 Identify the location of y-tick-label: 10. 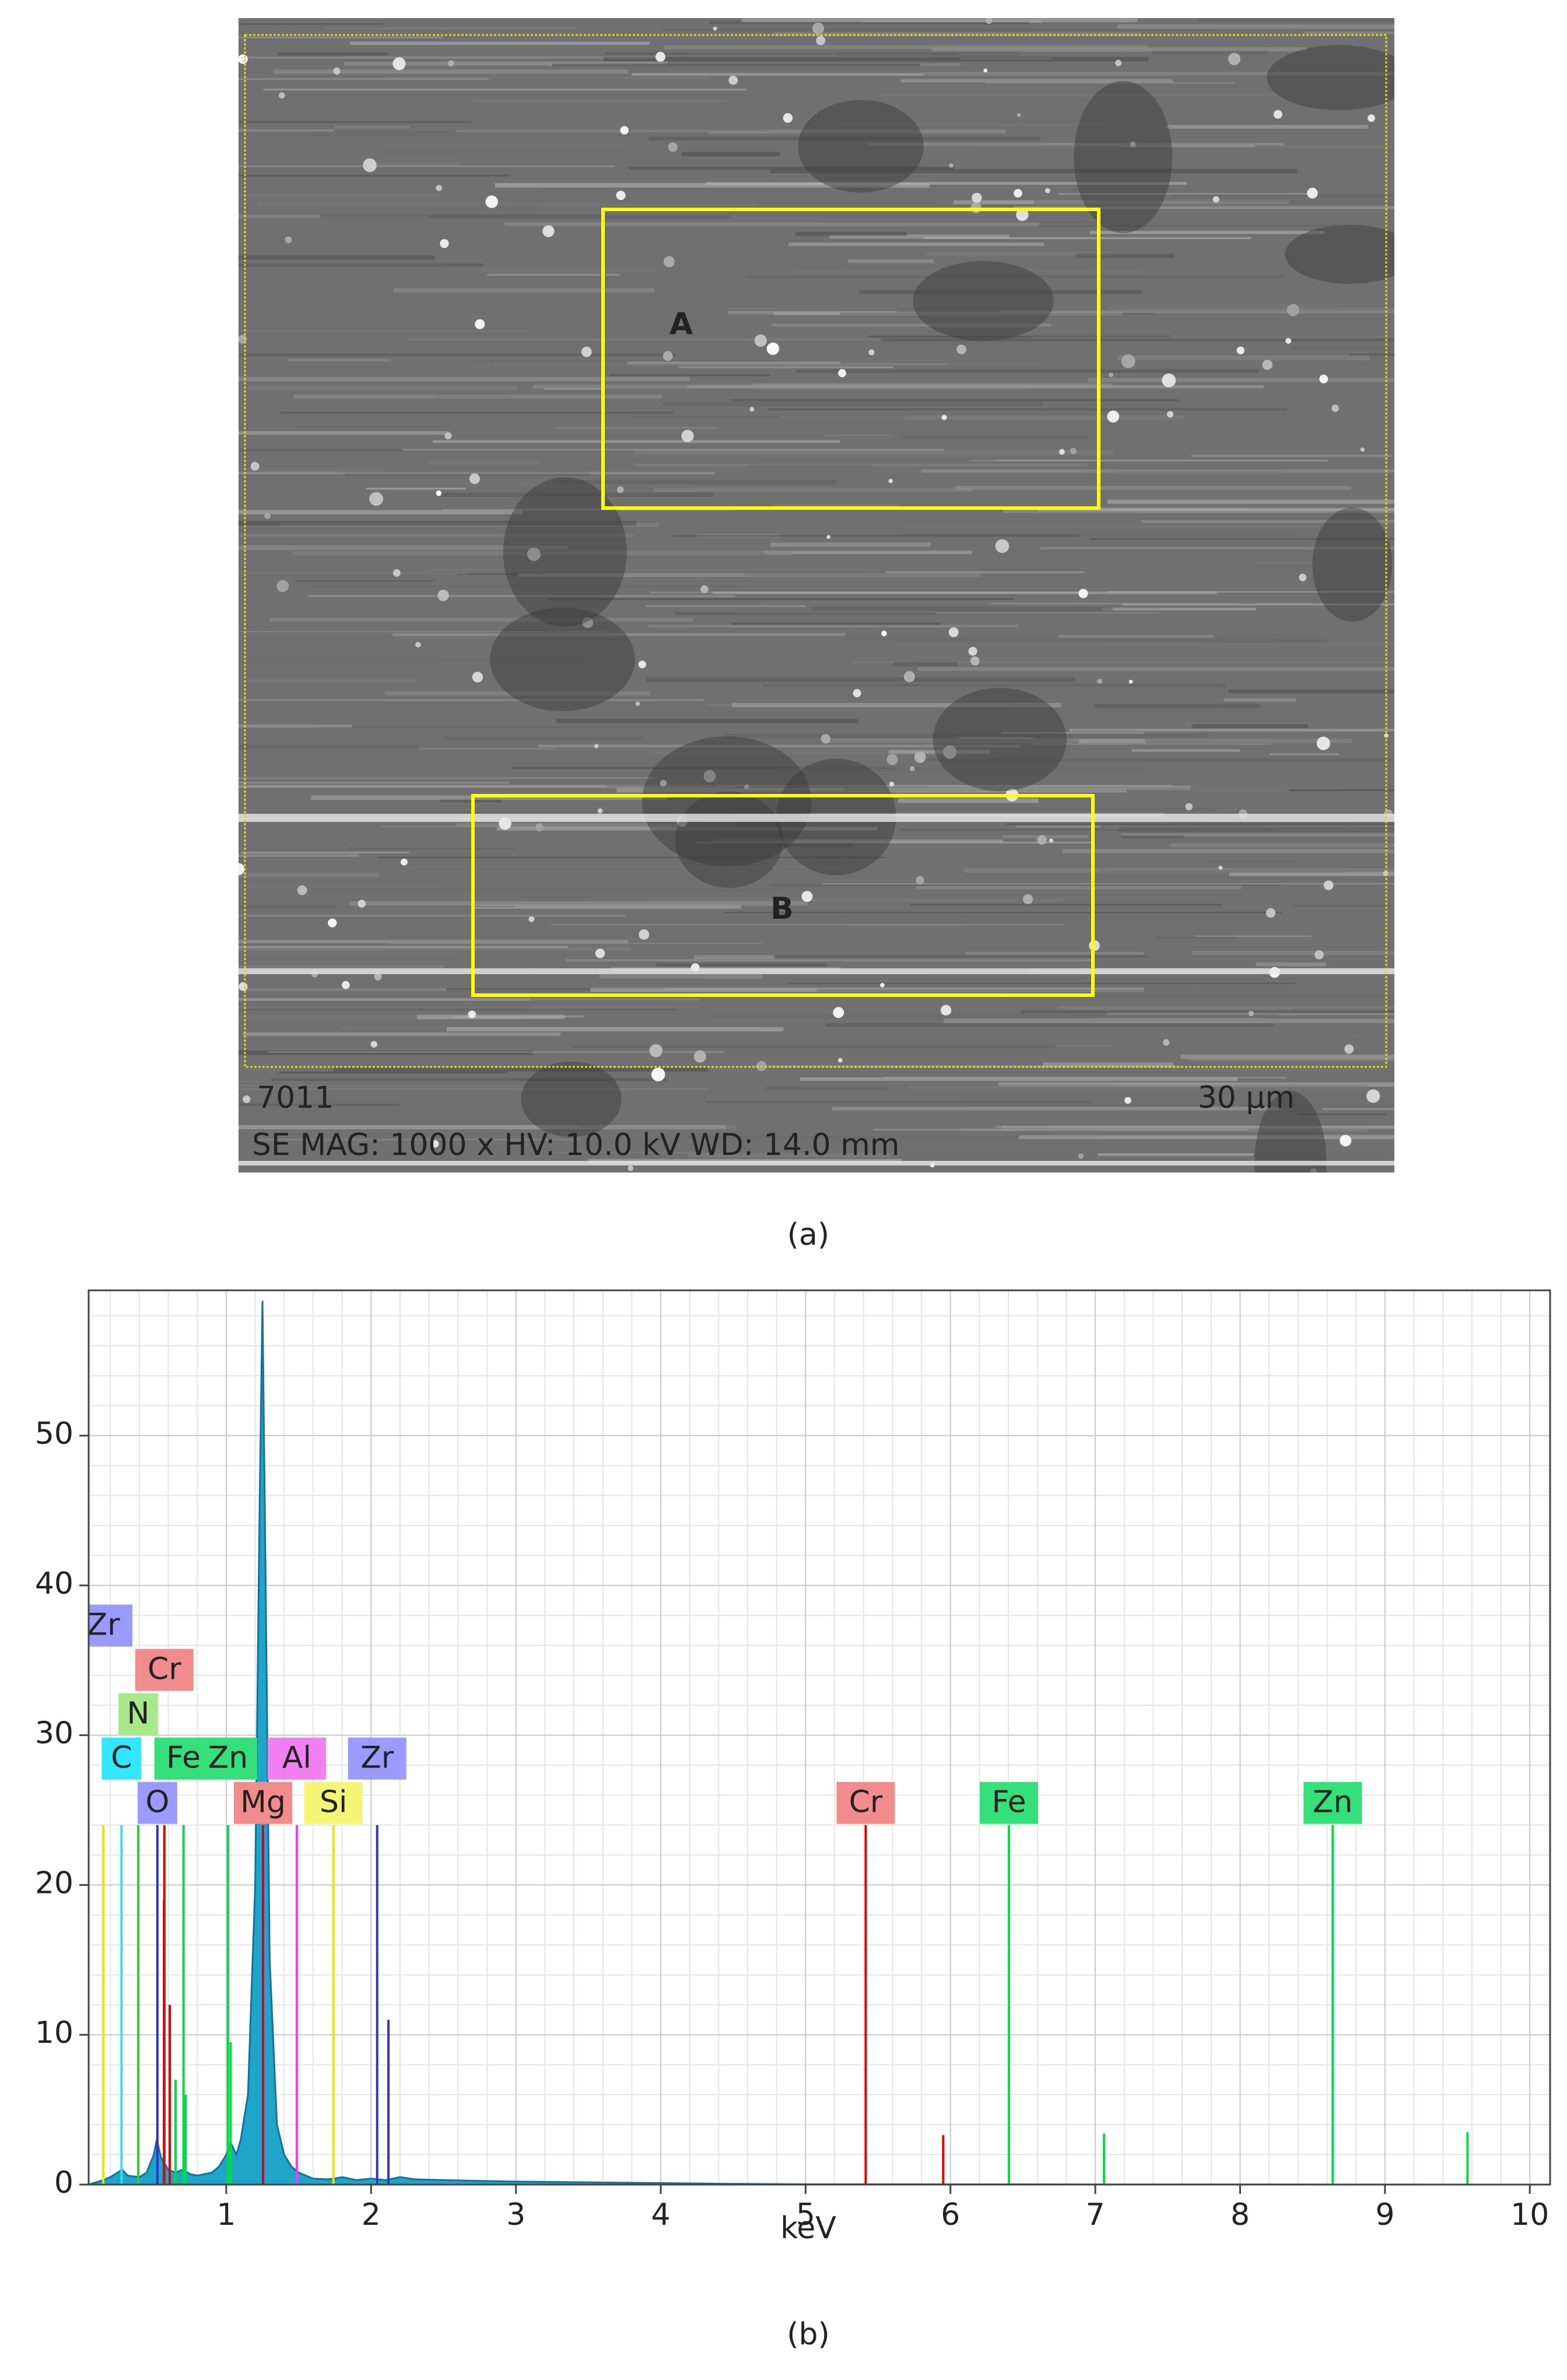
(54, 2032).